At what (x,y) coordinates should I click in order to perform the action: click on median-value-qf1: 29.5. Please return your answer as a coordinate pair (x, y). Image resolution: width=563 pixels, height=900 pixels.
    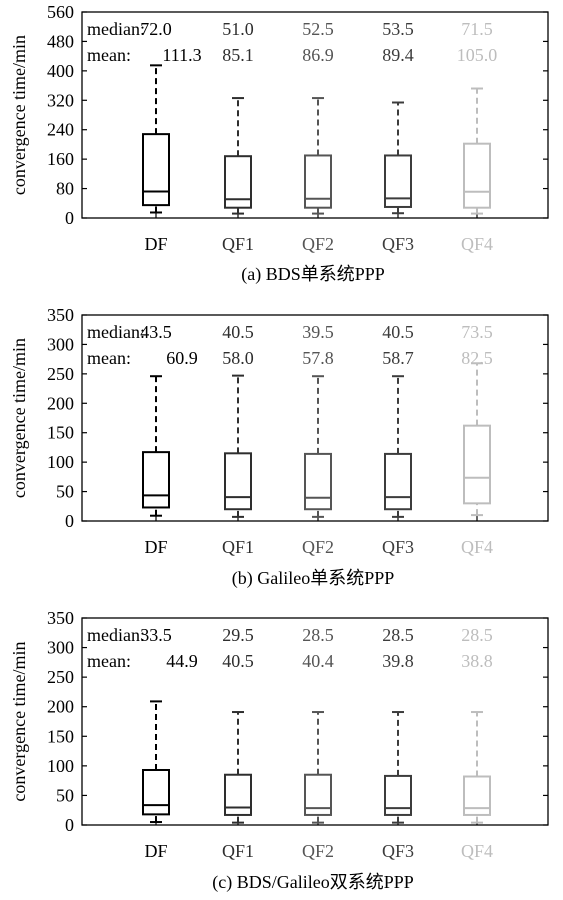
    Looking at the image, I should click on (238, 635).